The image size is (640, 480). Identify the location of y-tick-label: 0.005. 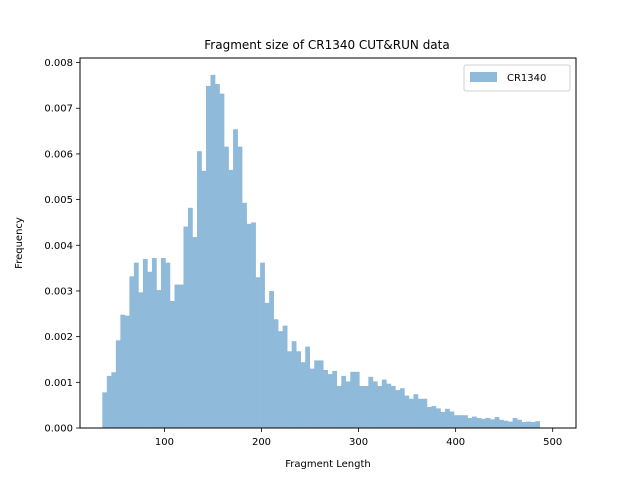
(58, 200).